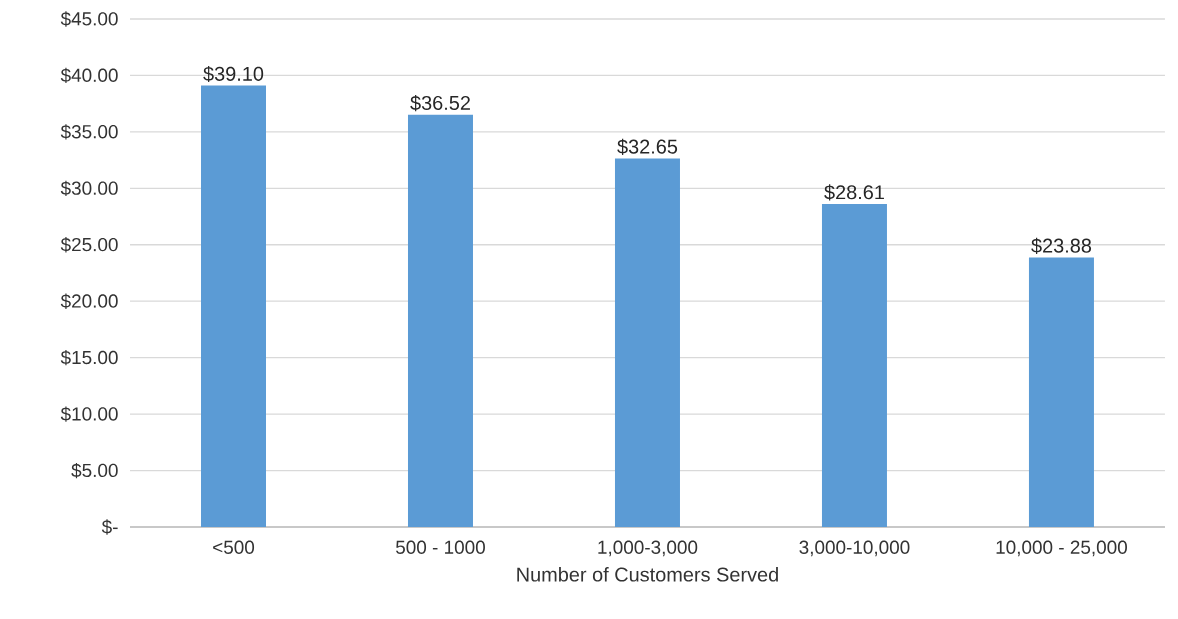  What do you see at coordinates (648, 548) in the screenshot?
I see `x-tick-label: 1,000-3,000` at bounding box center [648, 548].